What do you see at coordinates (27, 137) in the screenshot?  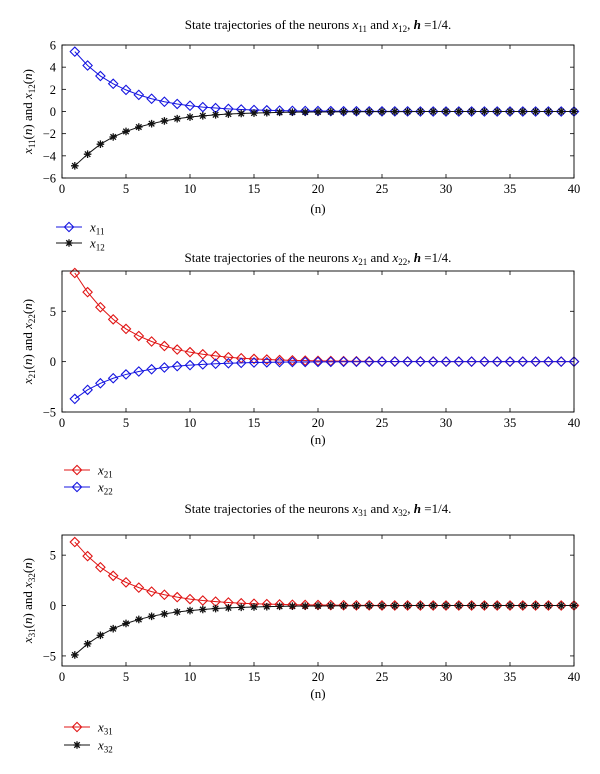 I see `y-label-text: (` at bounding box center [27, 137].